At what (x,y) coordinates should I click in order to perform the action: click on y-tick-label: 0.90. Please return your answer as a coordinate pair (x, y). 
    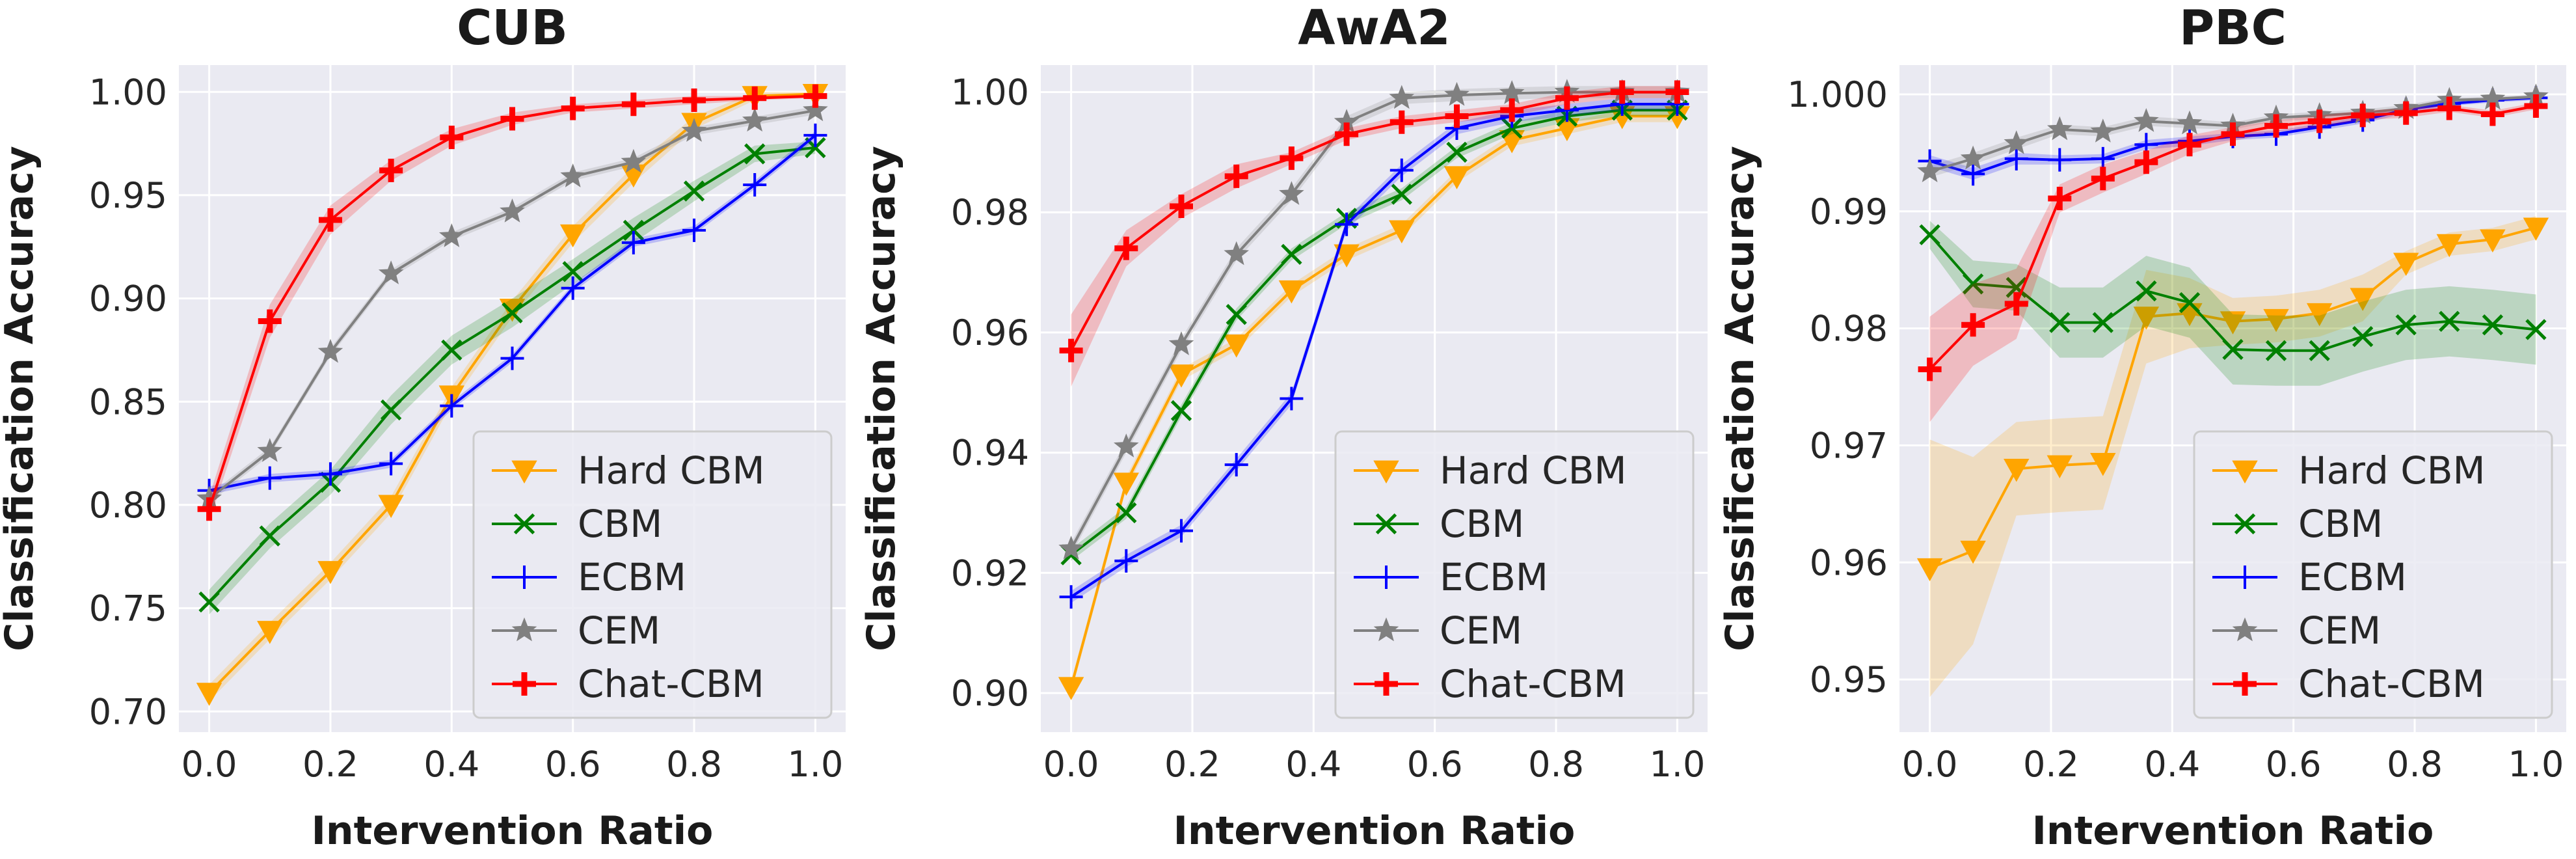
    Looking at the image, I should click on (128, 299).